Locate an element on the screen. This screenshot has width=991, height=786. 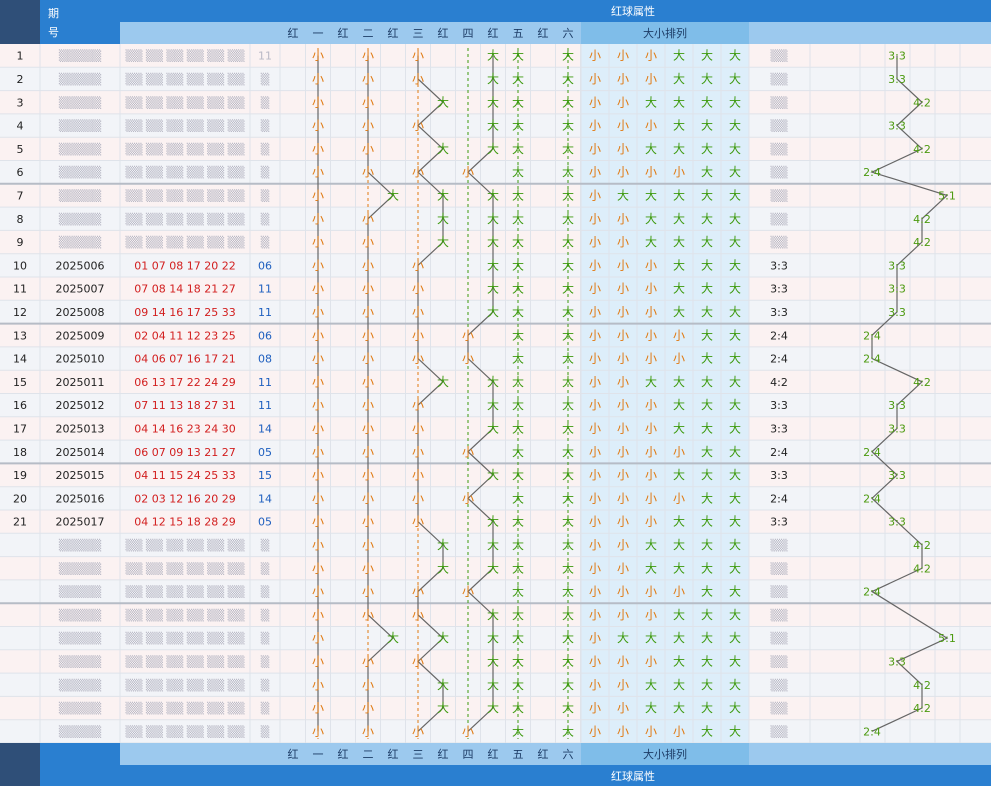
red-balls: 07 08 14 18 21 27 is located at coordinates (184, 289).